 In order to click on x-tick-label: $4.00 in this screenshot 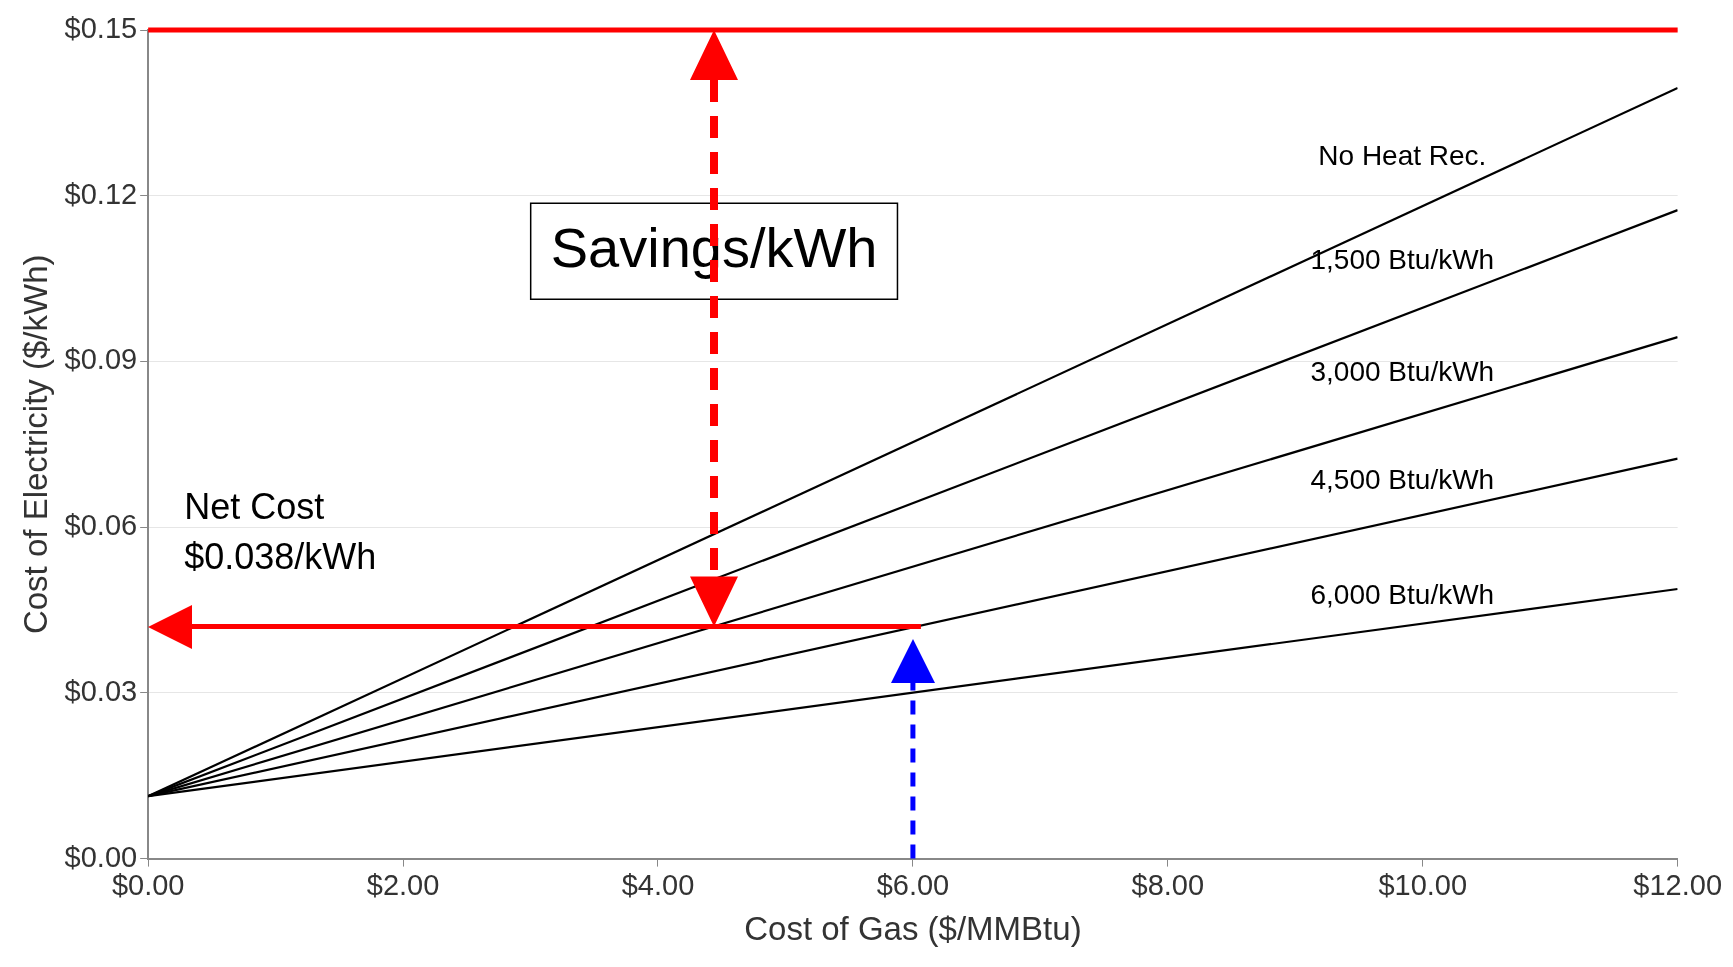, I will do `click(658, 885)`.